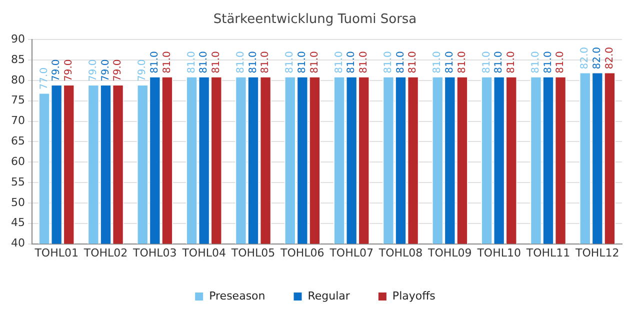 Image resolution: width=640 pixels, height=320 pixels. I want to click on x-tick-label: TOHL09, so click(449, 253).